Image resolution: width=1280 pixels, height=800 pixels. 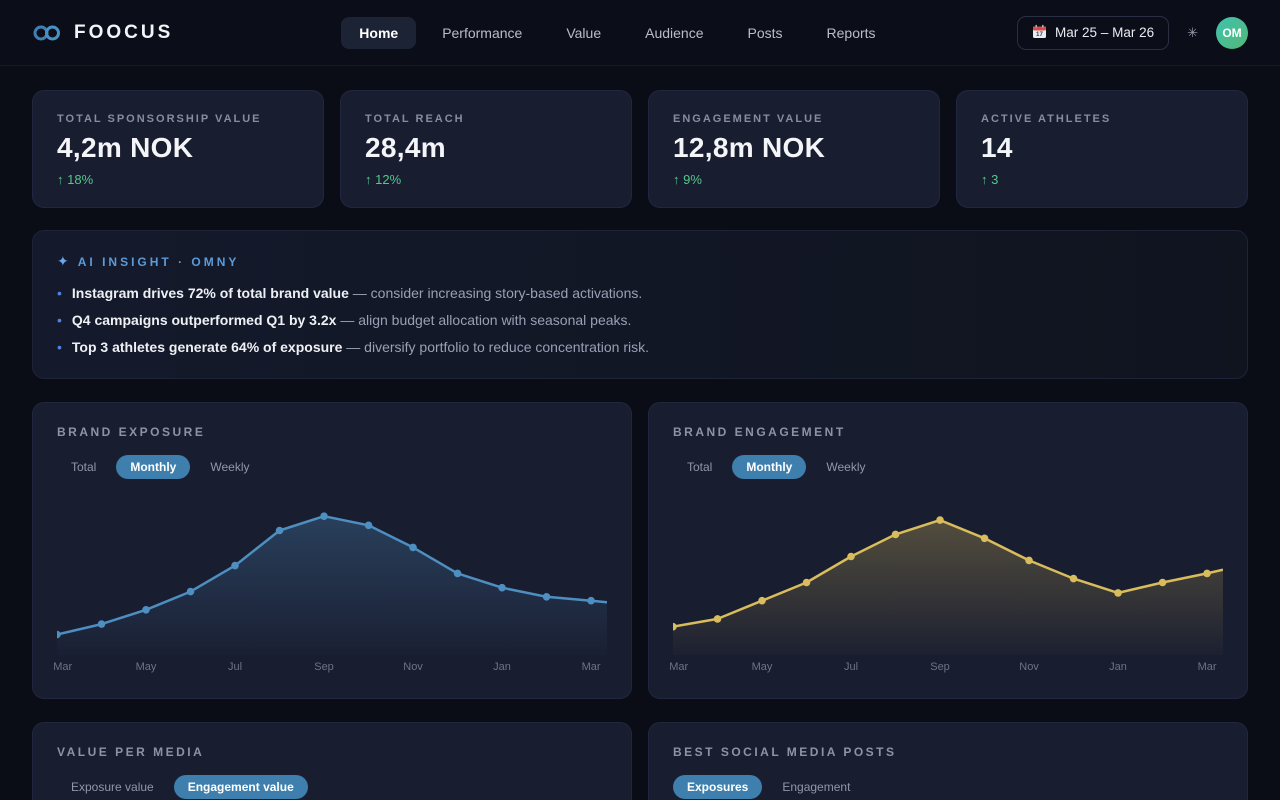 What do you see at coordinates (482, 33) in the screenshot?
I see `nav-item-performance: Performance` at bounding box center [482, 33].